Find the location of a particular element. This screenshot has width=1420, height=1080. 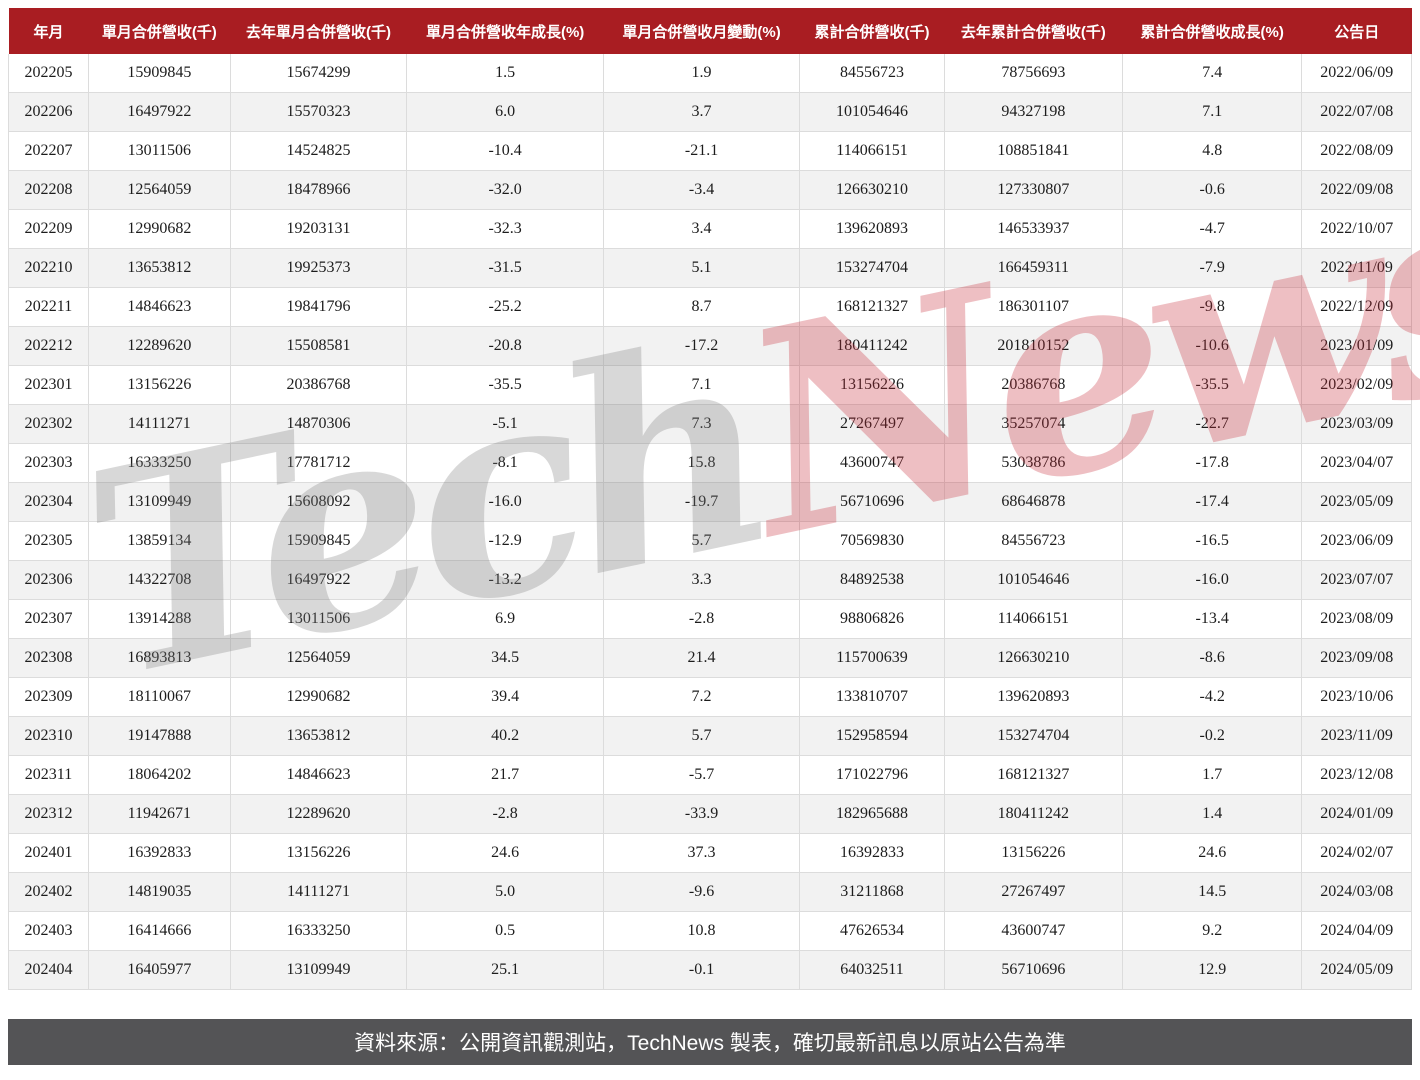

table-cell: 202205 is located at coordinates (48, 73).